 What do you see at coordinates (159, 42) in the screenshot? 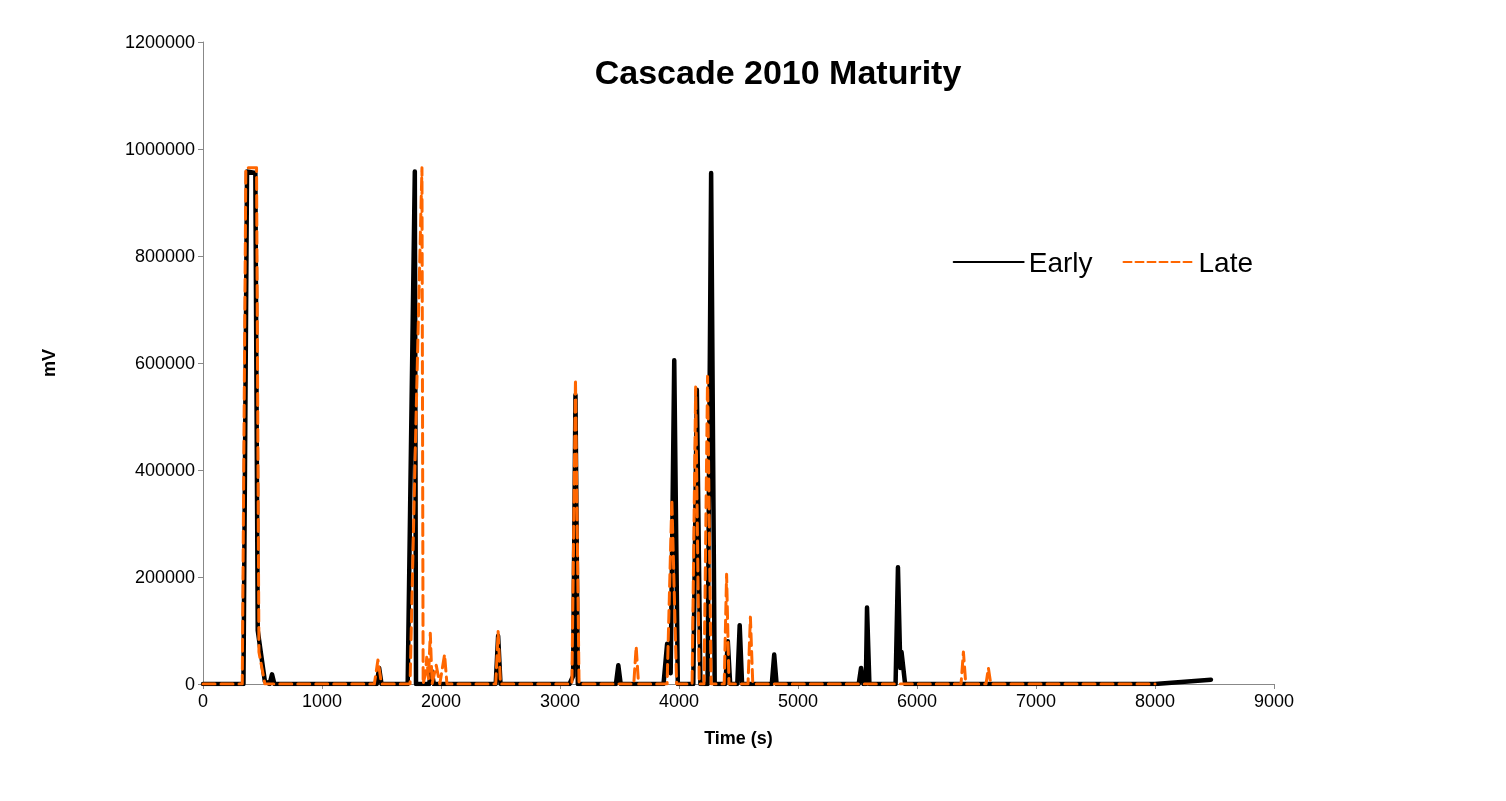
I see `y-tick-label: 1200000` at bounding box center [159, 42].